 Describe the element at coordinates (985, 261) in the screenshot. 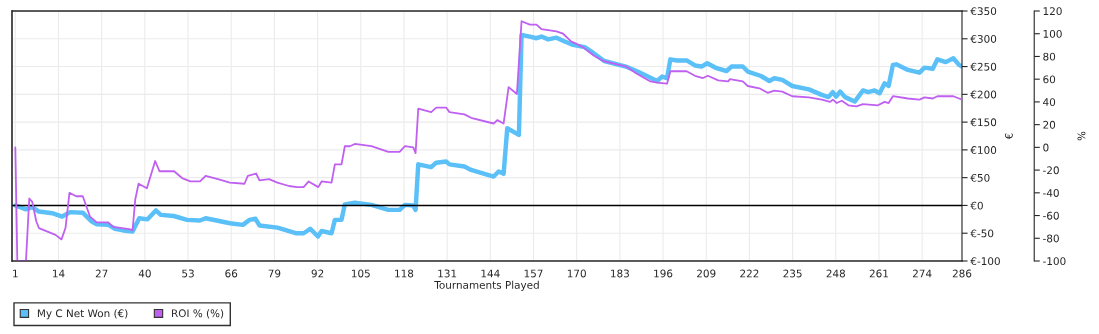

I see `y-tick-label: €-100` at that location.